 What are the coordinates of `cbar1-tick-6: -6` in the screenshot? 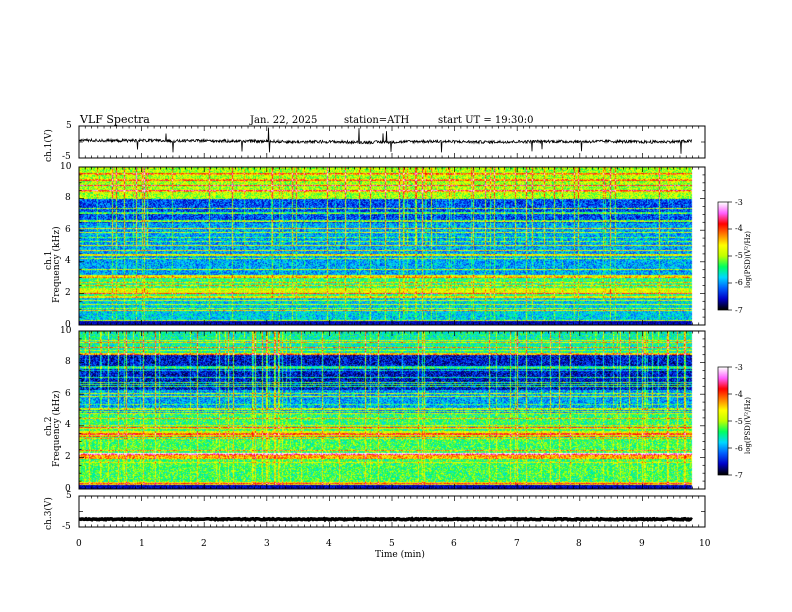 It's located at (739, 282).